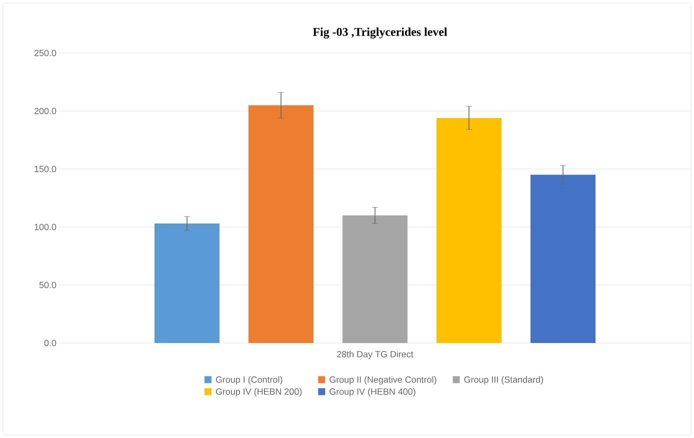 This screenshot has width=694, height=438. What do you see at coordinates (50, 343) in the screenshot?
I see `y-tick-label: 0.0` at bounding box center [50, 343].